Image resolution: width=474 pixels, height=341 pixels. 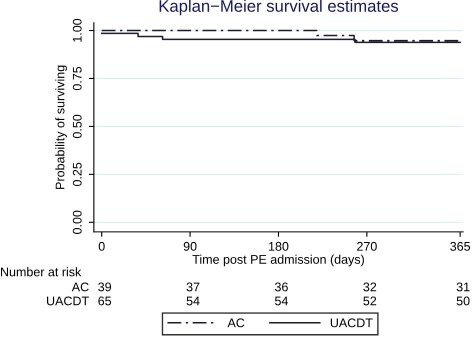 What do you see at coordinates (105, 287) in the screenshot?
I see `text: 39` at bounding box center [105, 287].